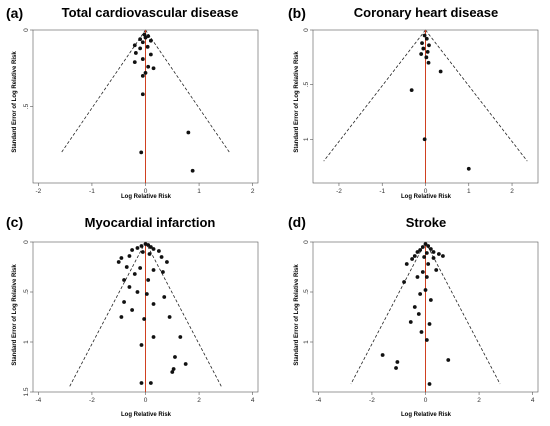 This screenshot has width=550, height=426. Describe the element at coordinates (297, 13) in the screenshot. I see `panel-b-letter: (b)` at that location.